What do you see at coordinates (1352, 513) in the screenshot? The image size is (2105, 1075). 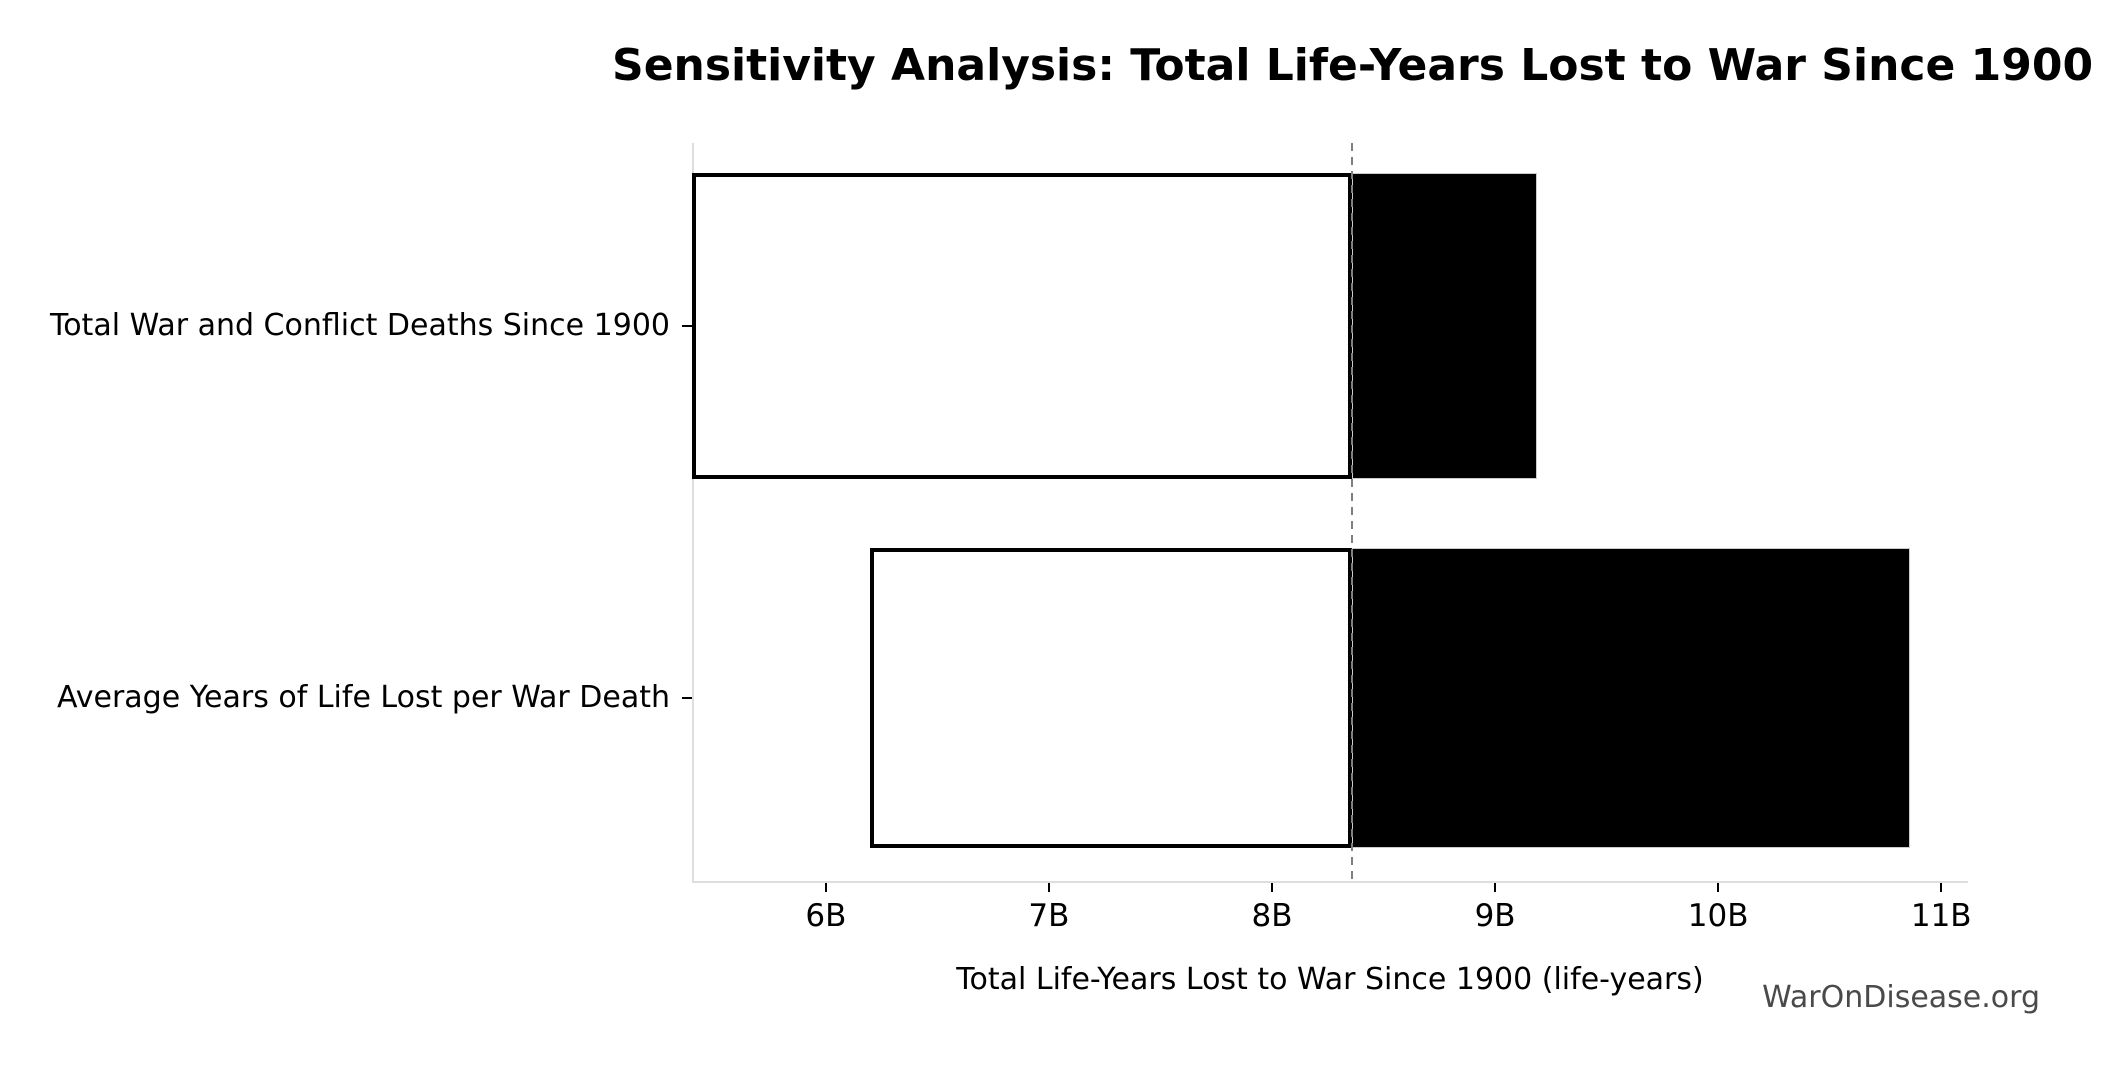 I see `base-value-dashed-line` at bounding box center [1352, 513].